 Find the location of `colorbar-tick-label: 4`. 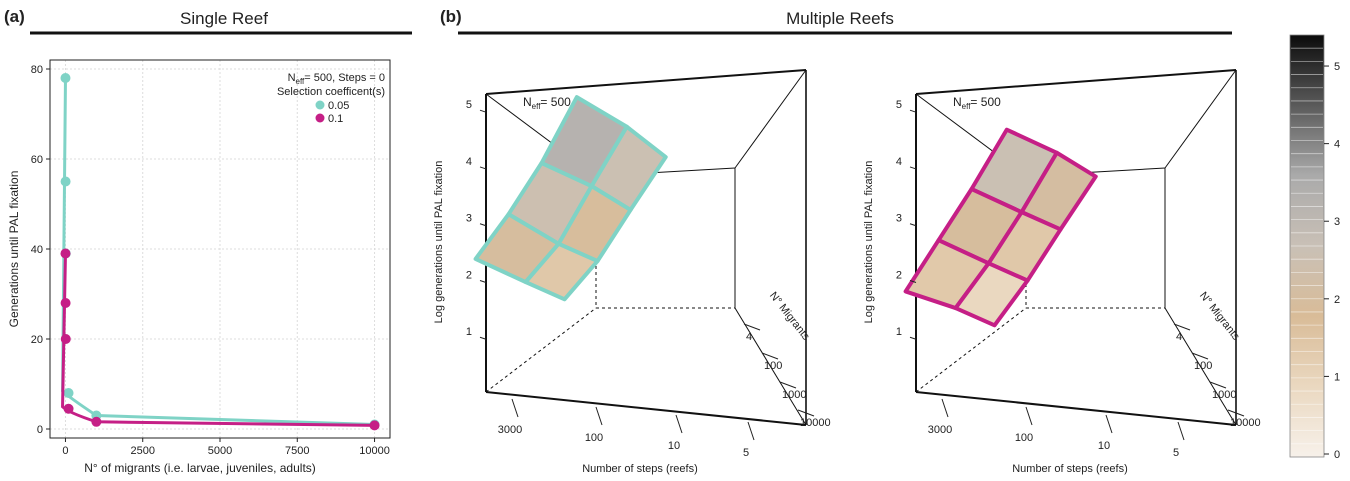

colorbar-tick-label: 4 is located at coordinates (1337, 145).